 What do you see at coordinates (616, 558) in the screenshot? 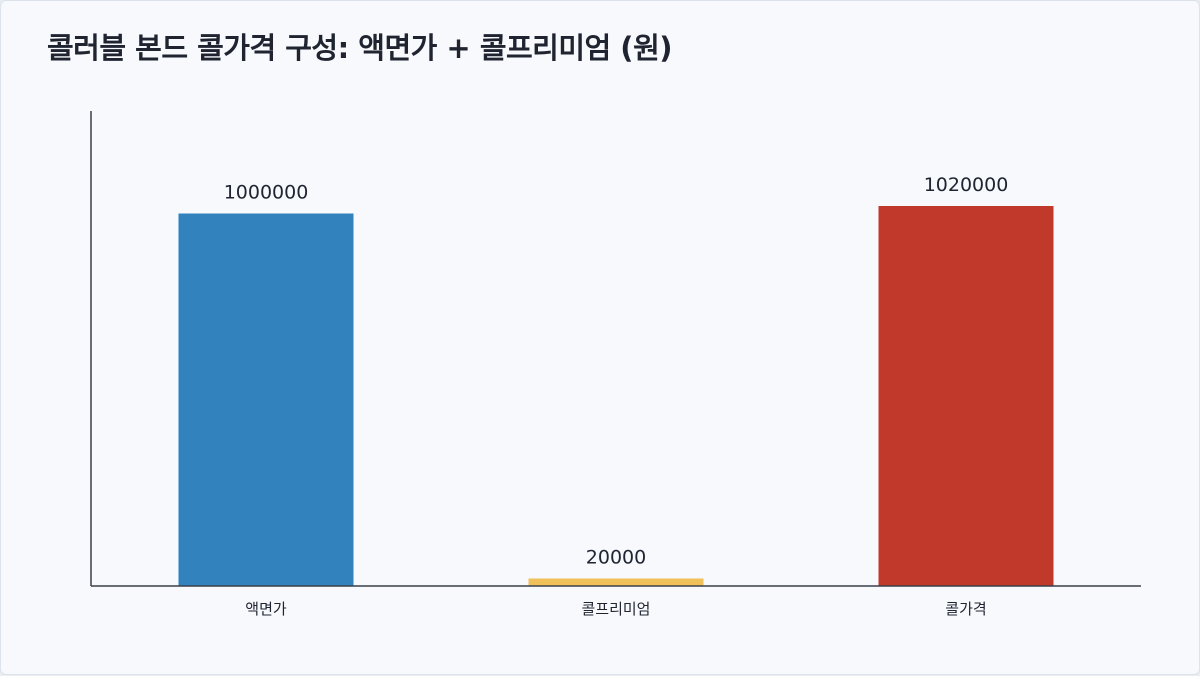
I see `data-label-2: 20000` at bounding box center [616, 558].